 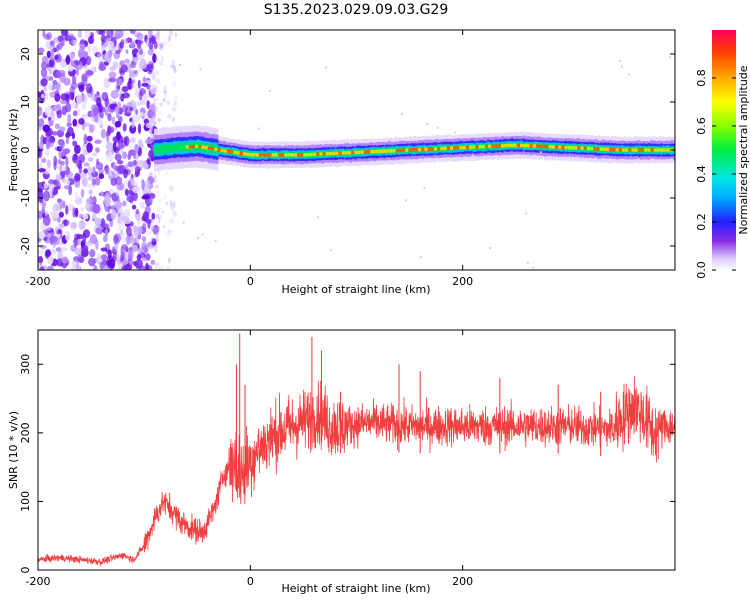 I want to click on spectrogram-ridge-cell, so click(x=160, y=148).